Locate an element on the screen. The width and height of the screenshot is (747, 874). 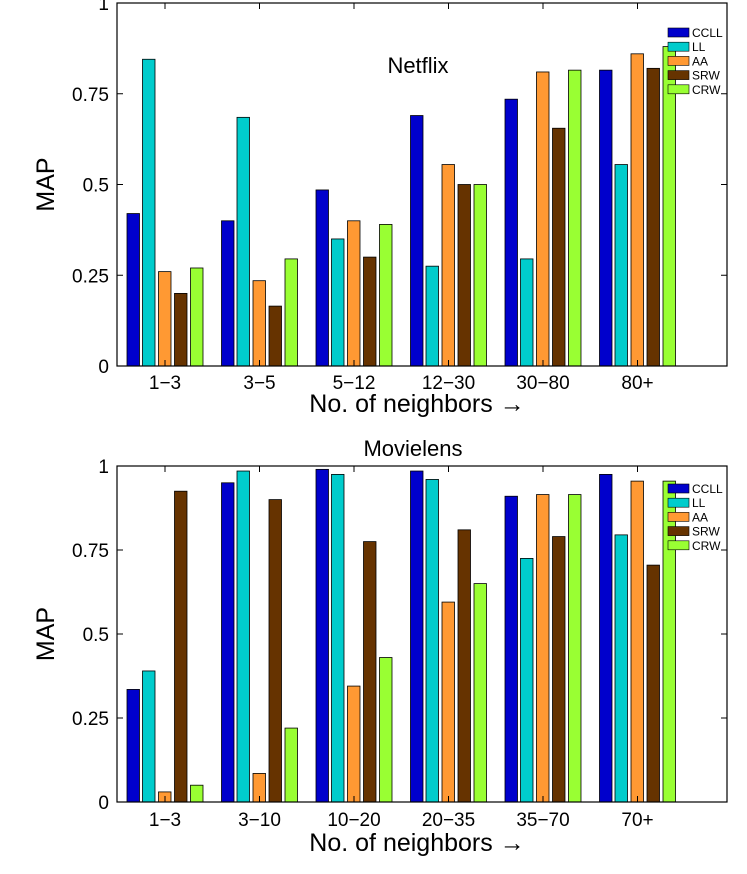
chart-title: Movielens is located at coordinates (412, 448).